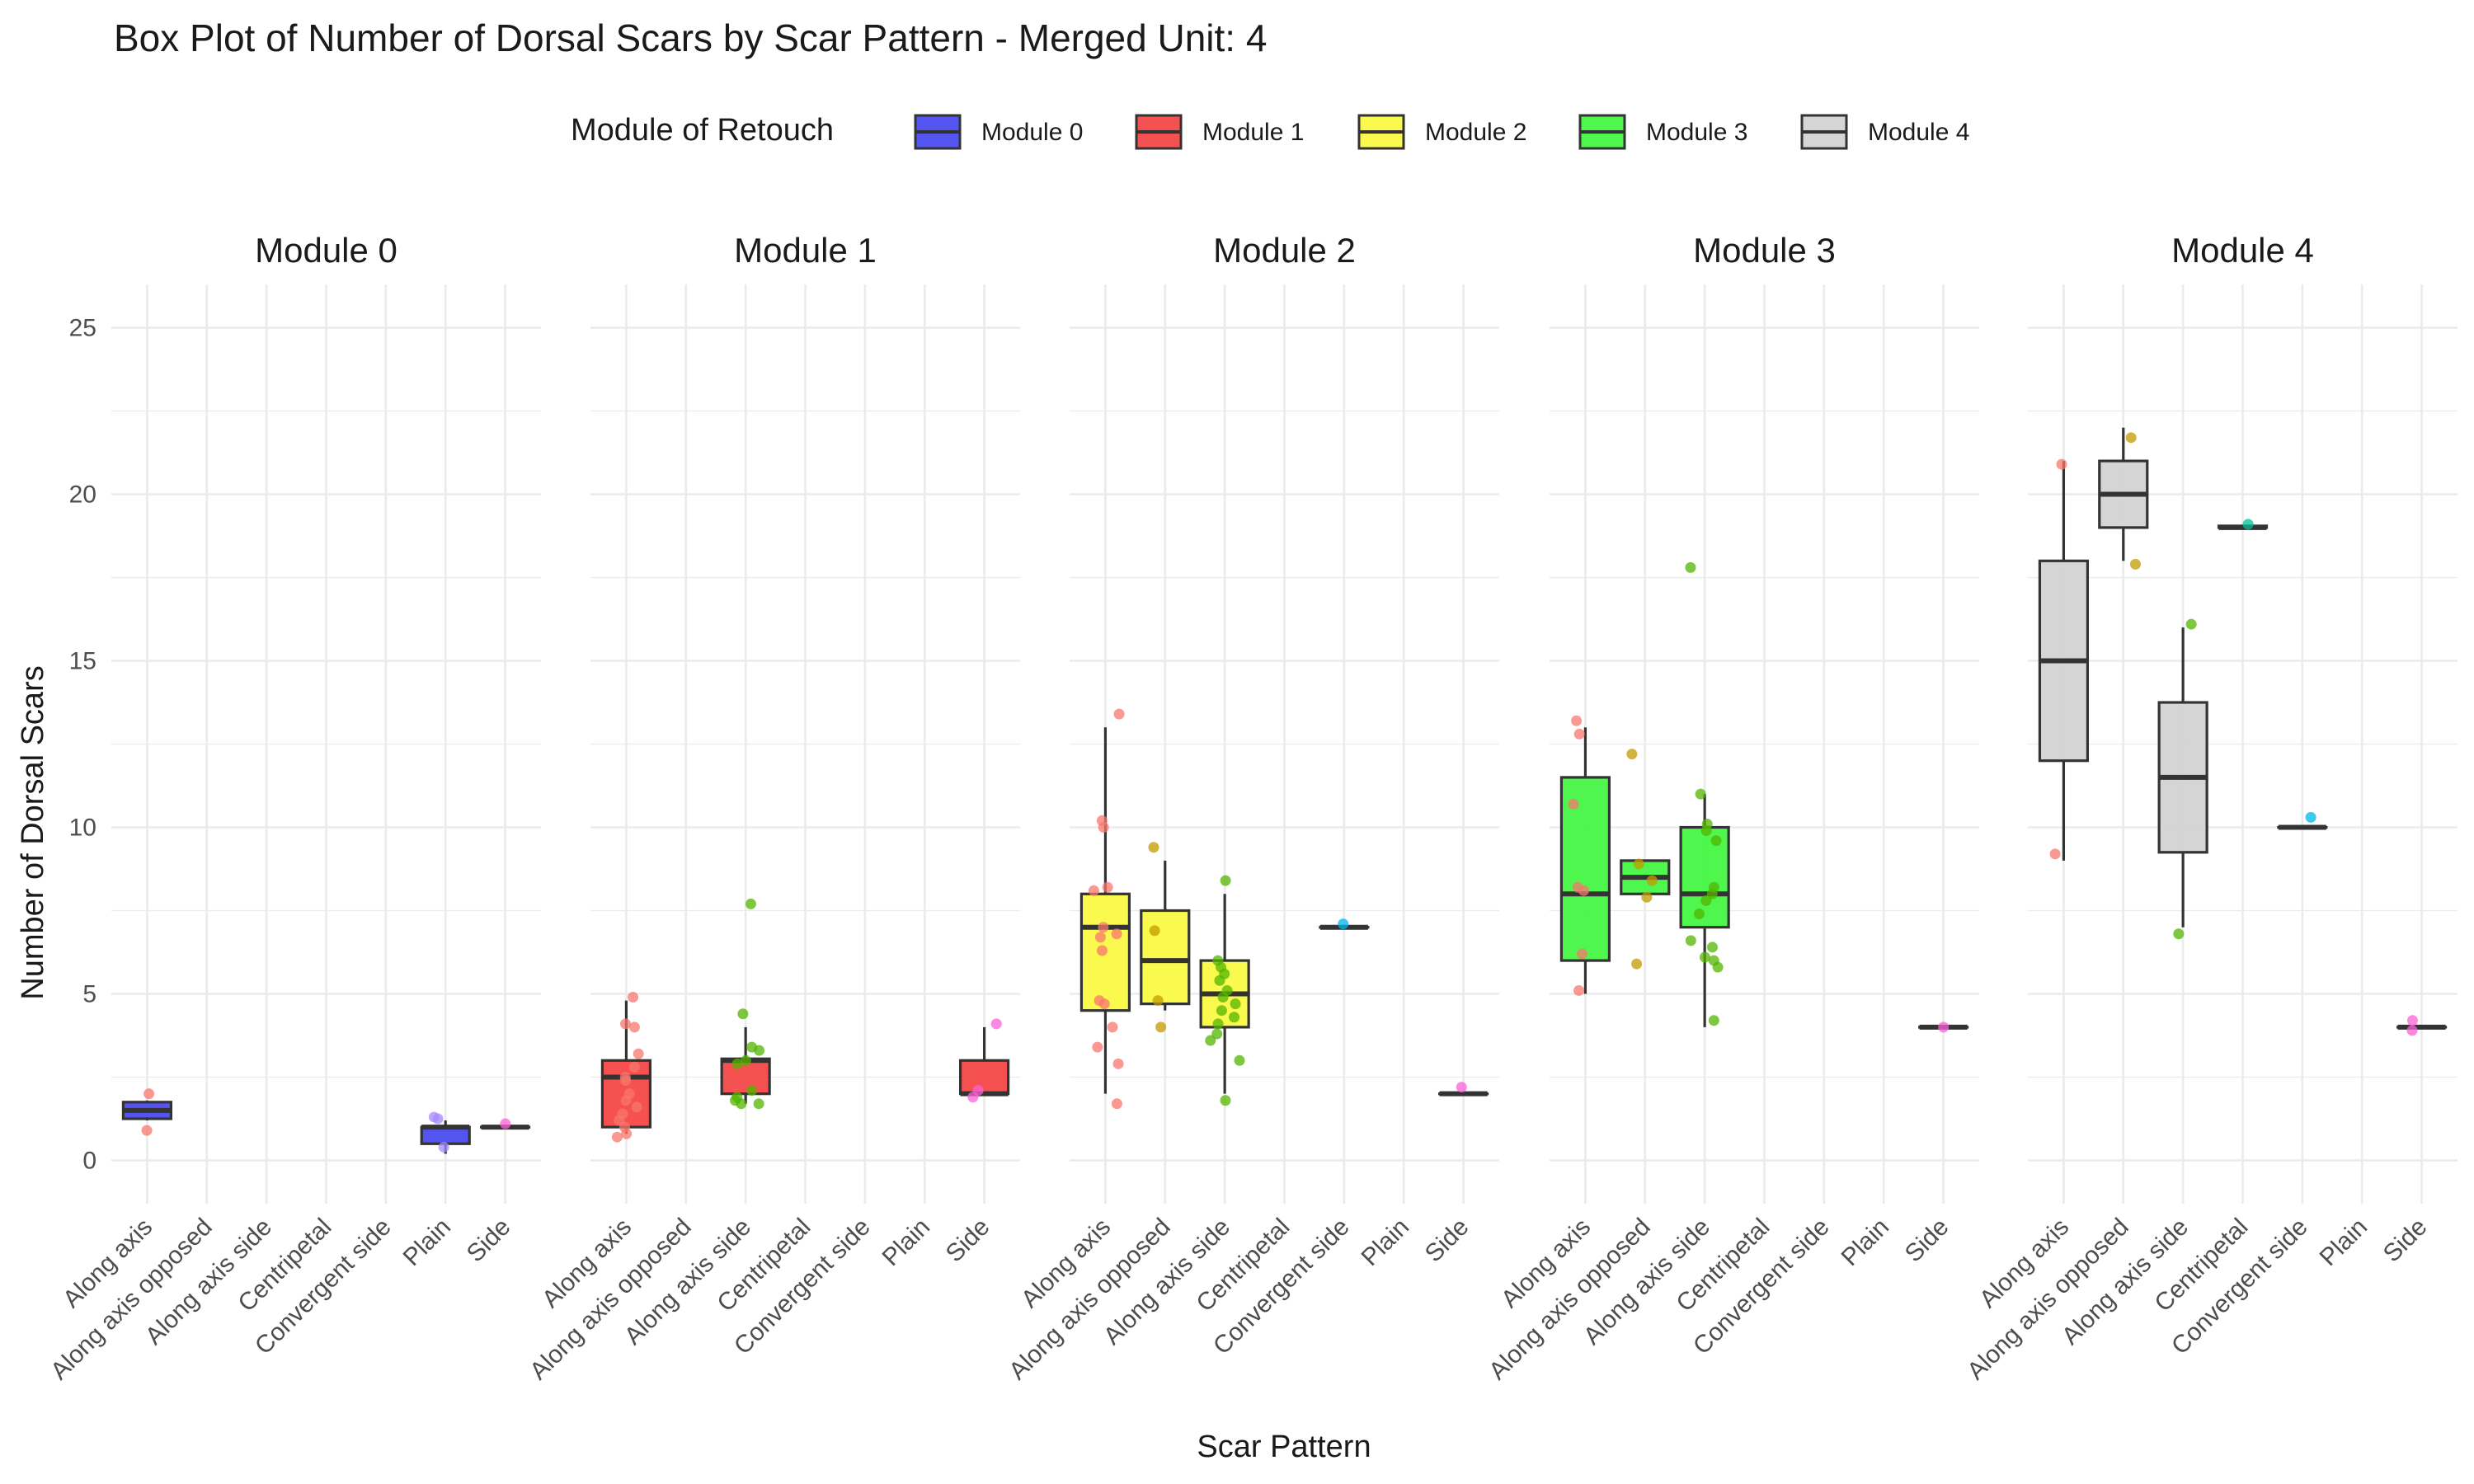 The width and height of the screenshot is (2474, 1484). What do you see at coordinates (82, 745) in the screenshot?
I see `y-axis: 0 5 10 15 20 25` at bounding box center [82, 745].